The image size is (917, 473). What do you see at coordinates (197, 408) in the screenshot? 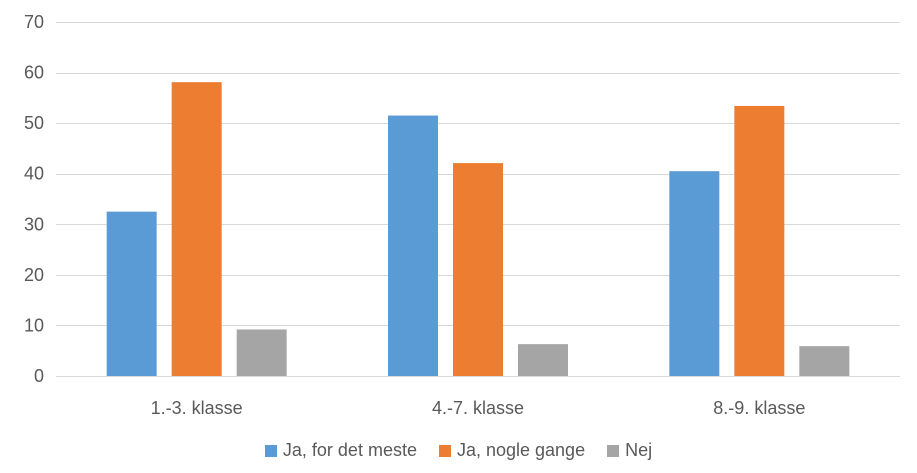
I see `x-tick-label: 1.-3. klasse` at bounding box center [197, 408].